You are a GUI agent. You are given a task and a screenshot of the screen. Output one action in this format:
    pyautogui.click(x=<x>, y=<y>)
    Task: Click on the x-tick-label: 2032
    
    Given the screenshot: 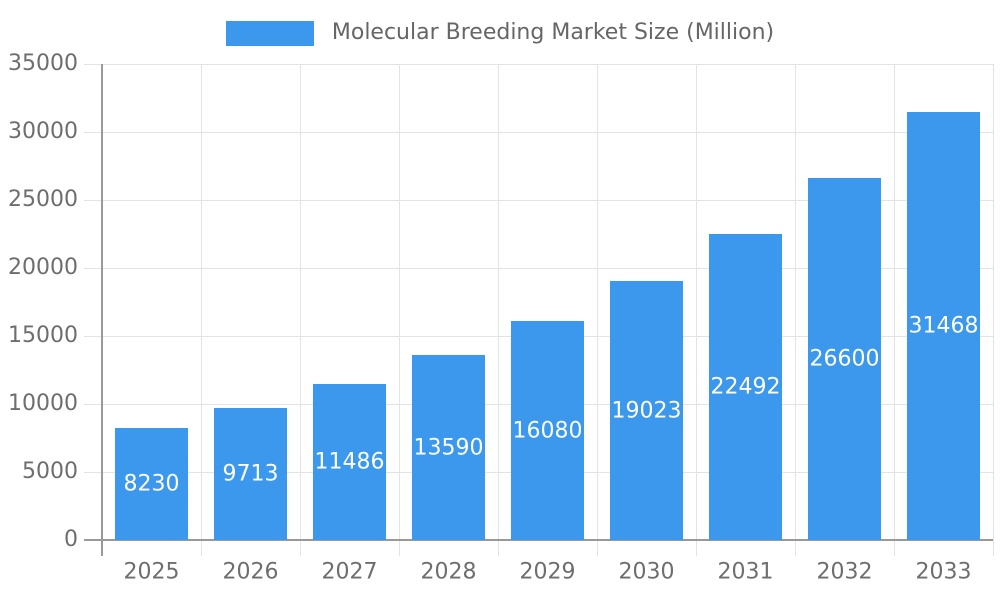 What is the action you would take?
    pyautogui.click(x=844, y=572)
    